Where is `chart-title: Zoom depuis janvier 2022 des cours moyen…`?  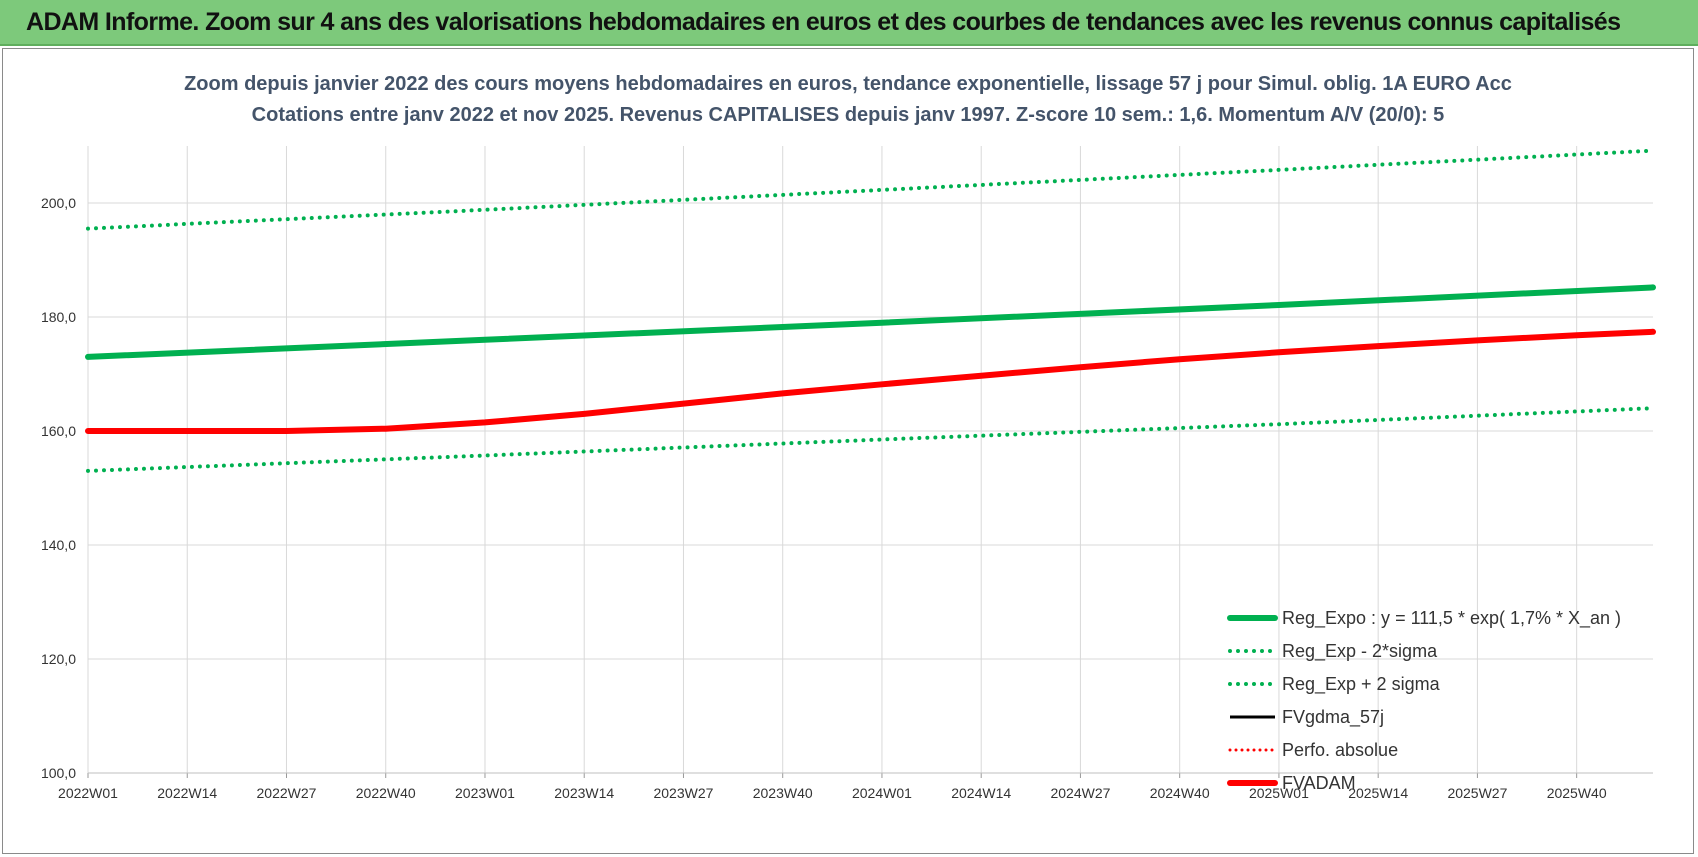 chart-title: Zoom depuis janvier 2022 des cours moyen… is located at coordinates (848, 84).